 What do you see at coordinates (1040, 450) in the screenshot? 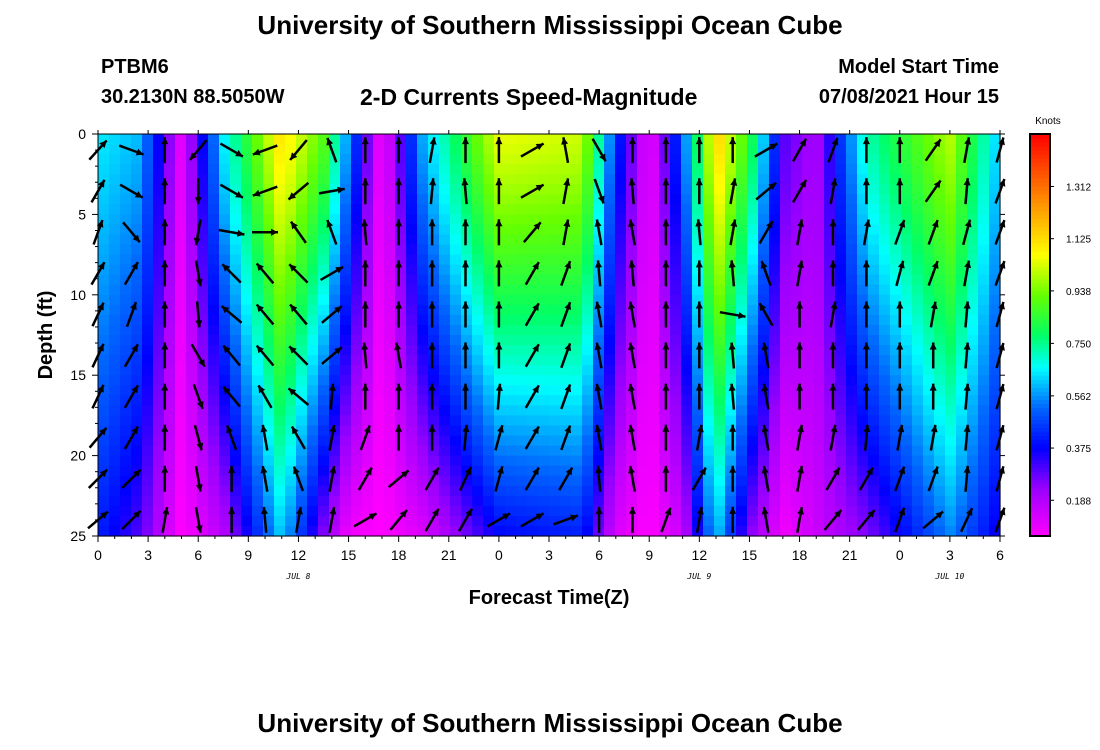
I see `colorbar-segment` at bounding box center [1040, 450].